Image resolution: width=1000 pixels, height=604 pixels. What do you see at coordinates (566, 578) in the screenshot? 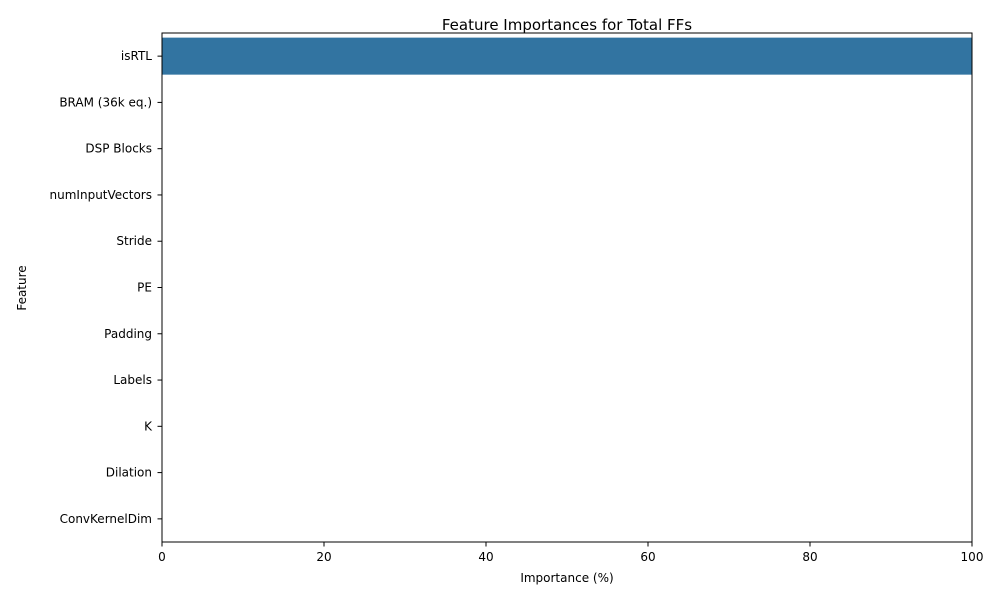
I see `x-axis-label: Importance (%)` at bounding box center [566, 578].